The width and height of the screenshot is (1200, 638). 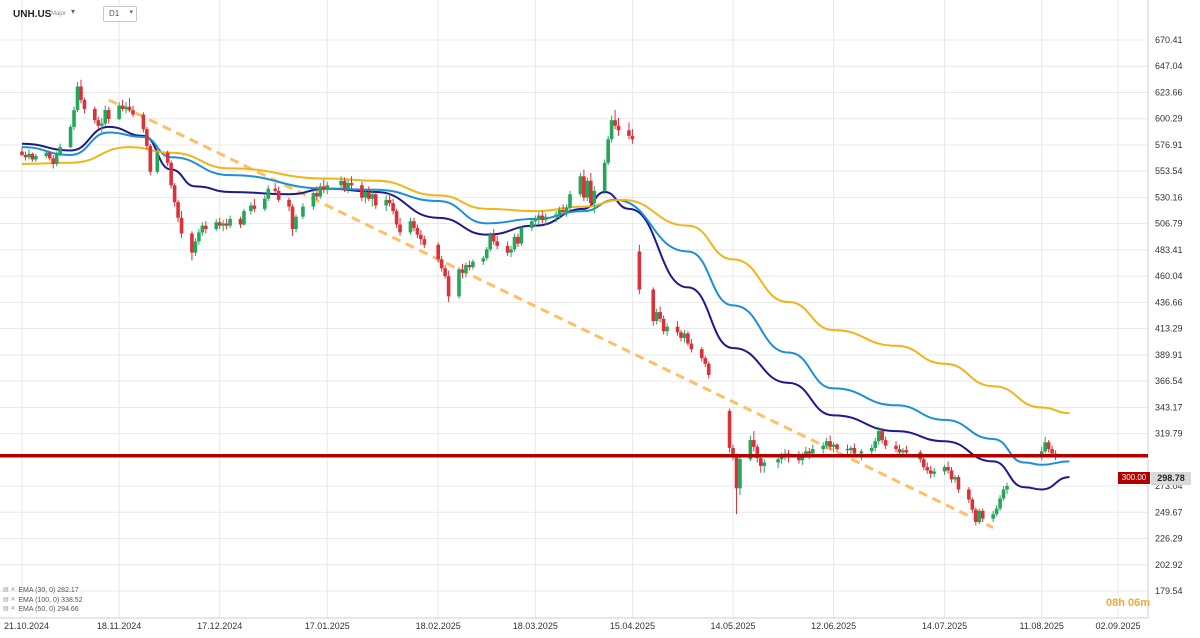 I want to click on legend-item: ▤ ✕ EMA (30, 0) 282.17, so click(x=43, y=591).